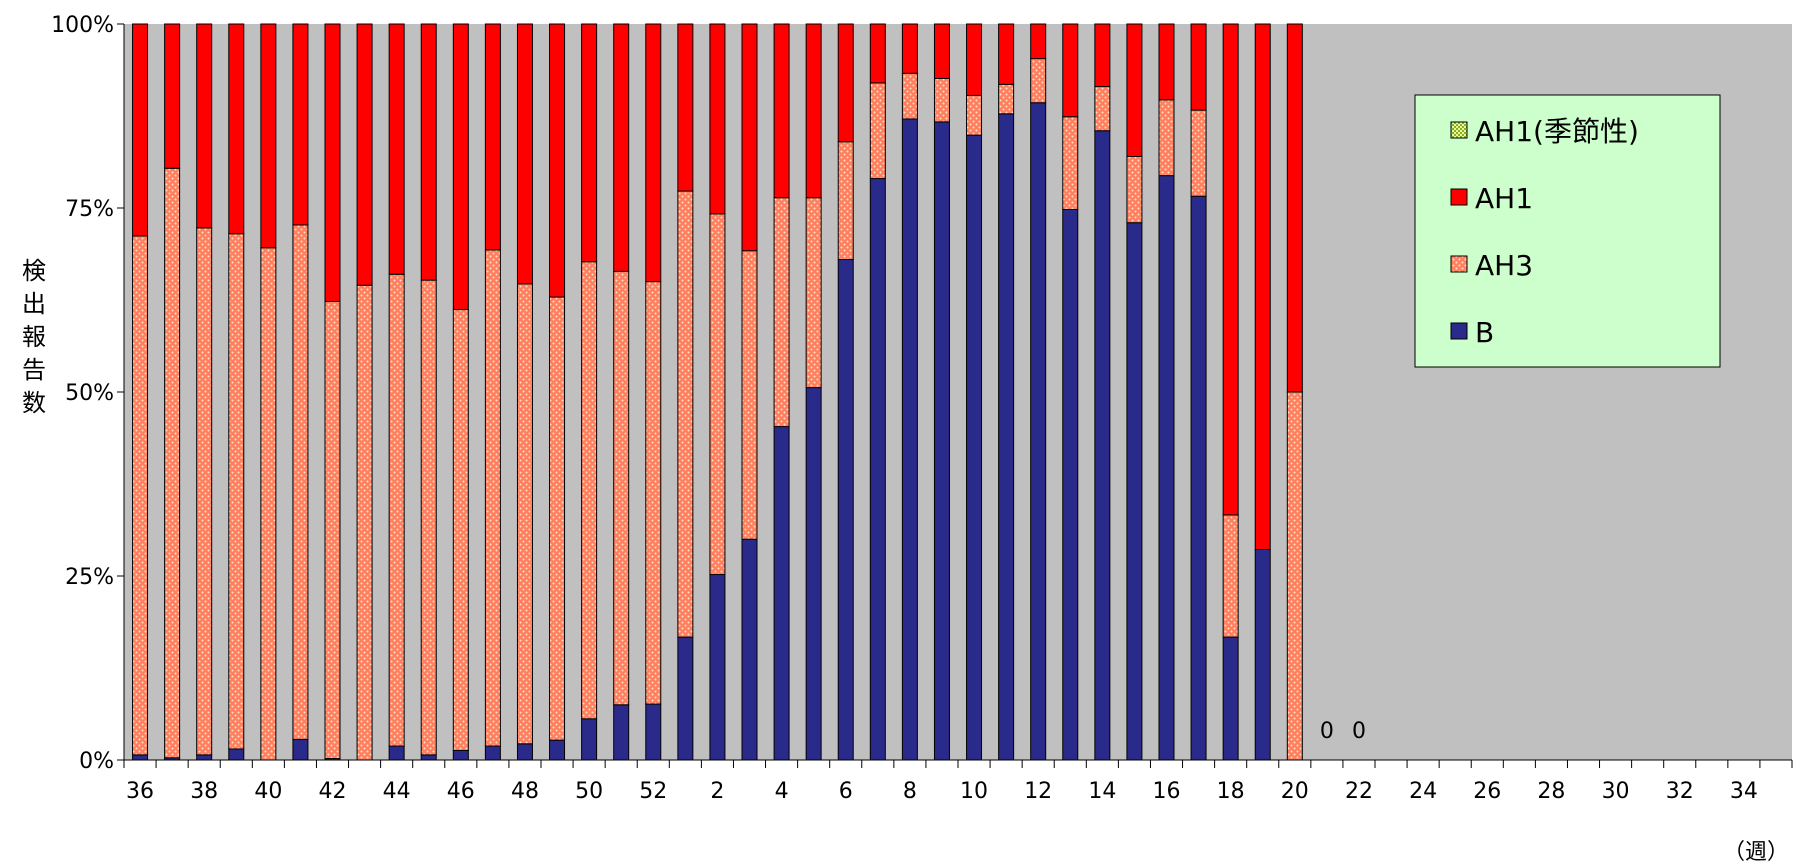 This screenshot has height=866, width=1816. What do you see at coordinates (34, 271) in the screenshot?
I see `y-axis-title-char: 検` at bounding box center [34, 271].